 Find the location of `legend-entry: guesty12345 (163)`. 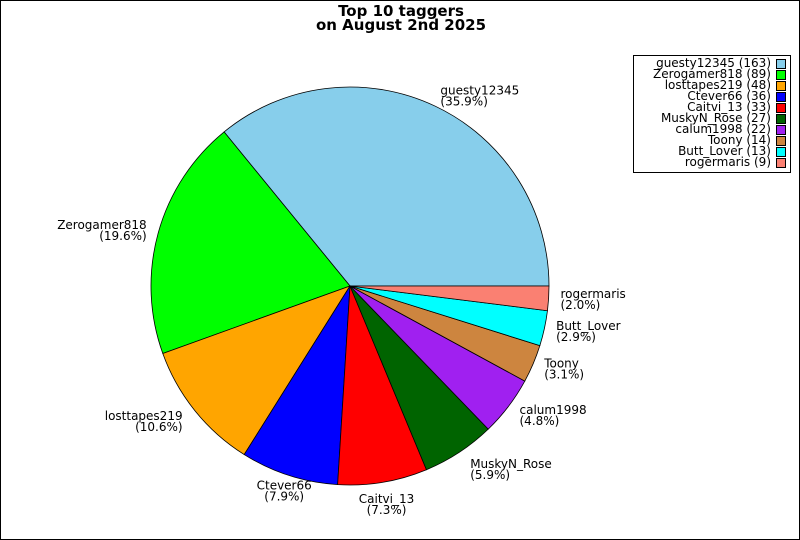

legend-entry: guesty12345 (163) is located at coordinates (712, 63).